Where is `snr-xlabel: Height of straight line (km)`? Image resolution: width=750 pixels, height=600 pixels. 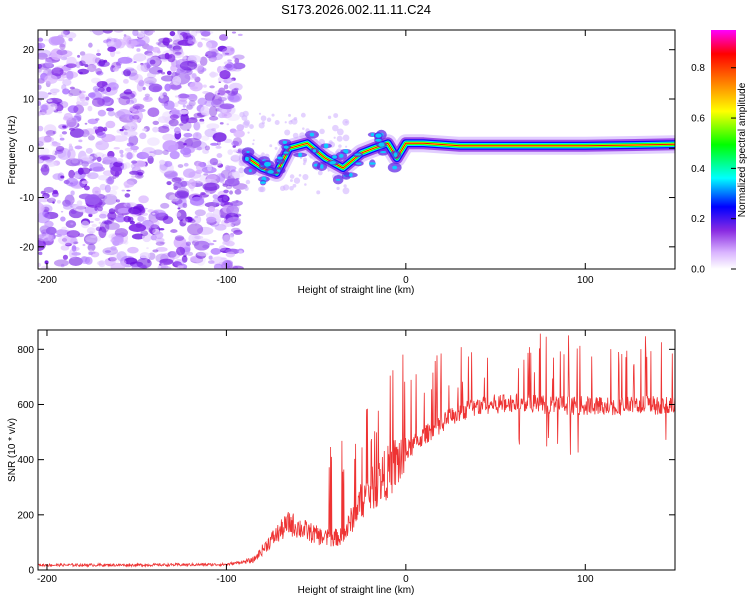 snr-xlabel: Height of straight line (km) is located at coordinates (356, 590).